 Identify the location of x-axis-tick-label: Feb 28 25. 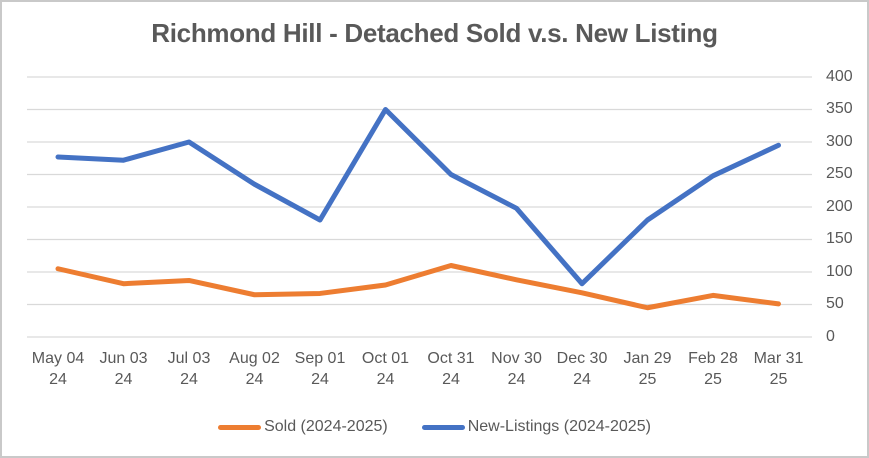
(713, 369).